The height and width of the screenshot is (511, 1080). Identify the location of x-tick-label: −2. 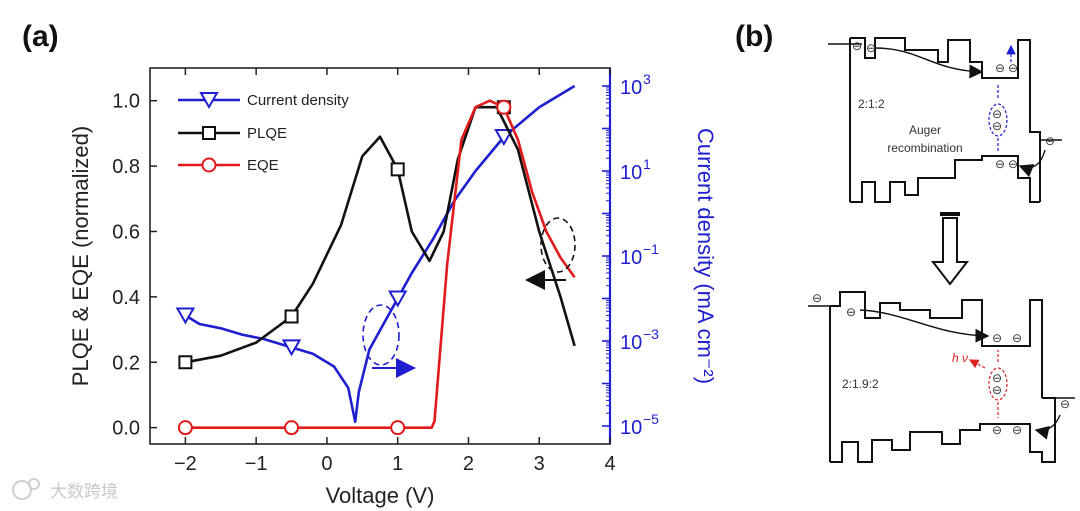
(185, 464).